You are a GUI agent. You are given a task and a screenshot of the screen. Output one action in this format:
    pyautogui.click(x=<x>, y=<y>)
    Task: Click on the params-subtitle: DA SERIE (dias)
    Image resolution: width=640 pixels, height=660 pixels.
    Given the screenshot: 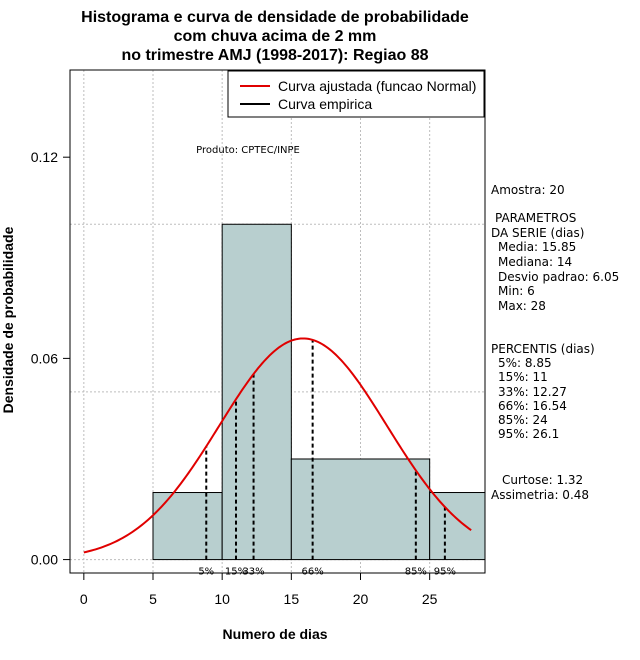 What is the action you would take?
    pyautogui.click(x=537, y=233)
    